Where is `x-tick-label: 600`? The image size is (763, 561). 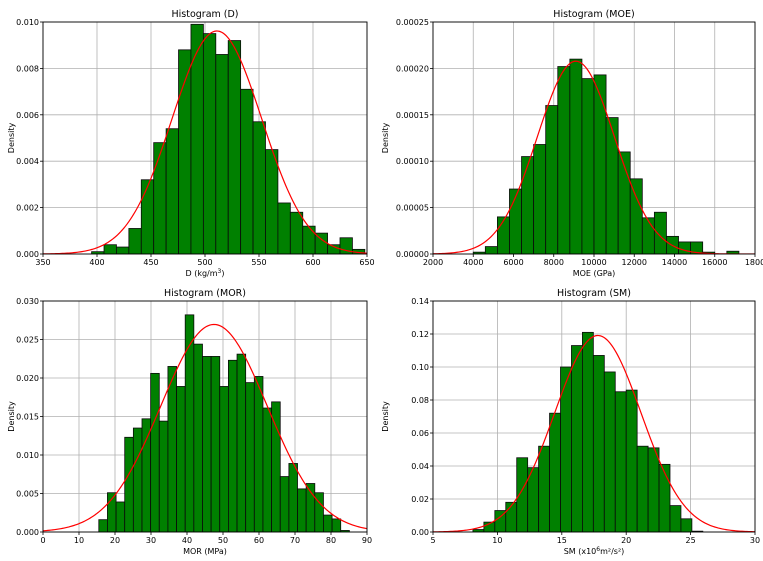 x-tick-label: 600 is located at coordinates (312, 262).